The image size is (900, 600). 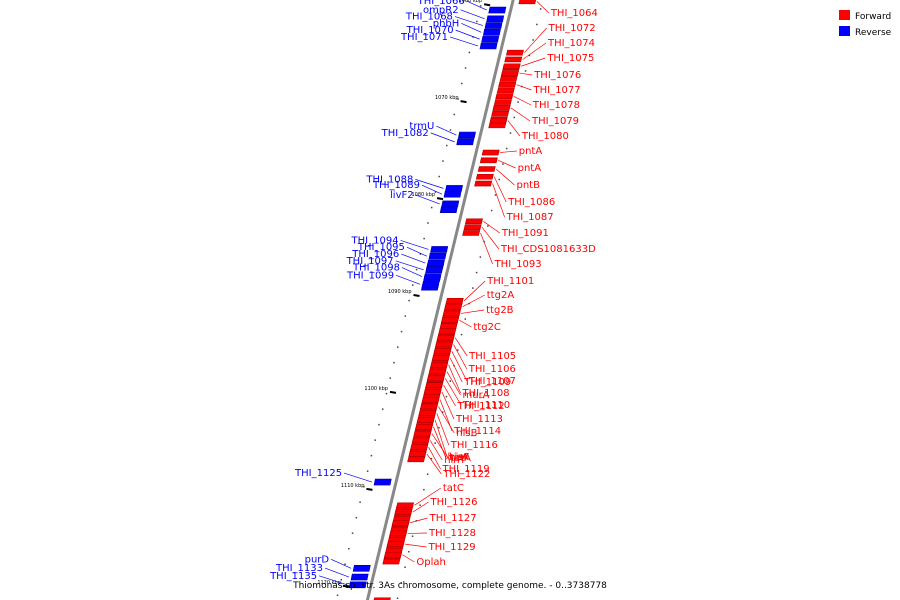 I want to click on forward-gene-label: THI_1127, so click(x=453, y=518).